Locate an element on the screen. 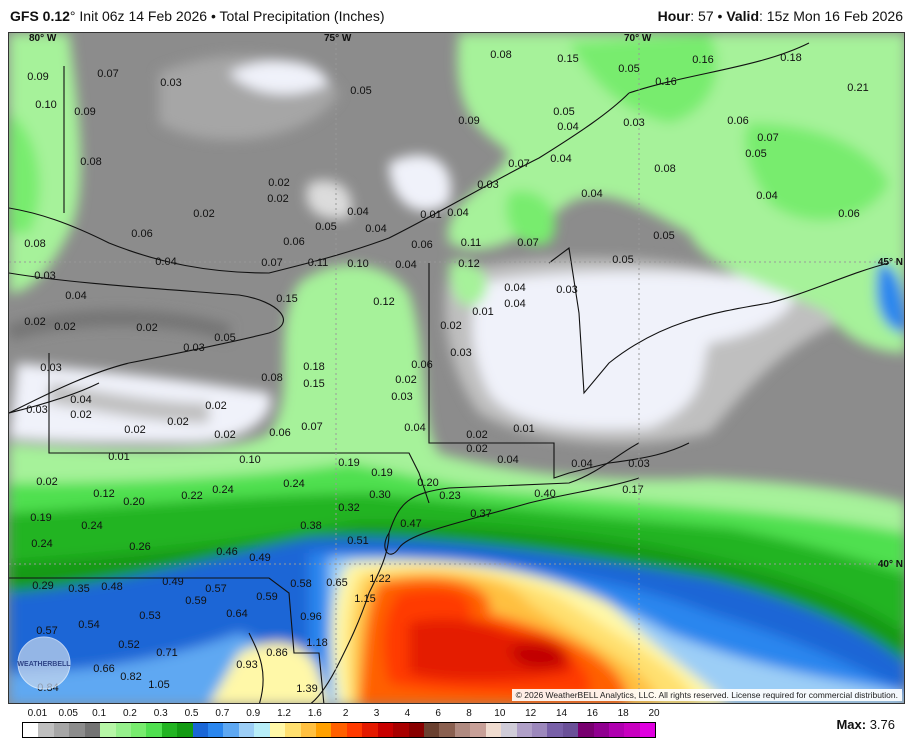  contour-label: 0.47 is located at coordinates (410, 524).